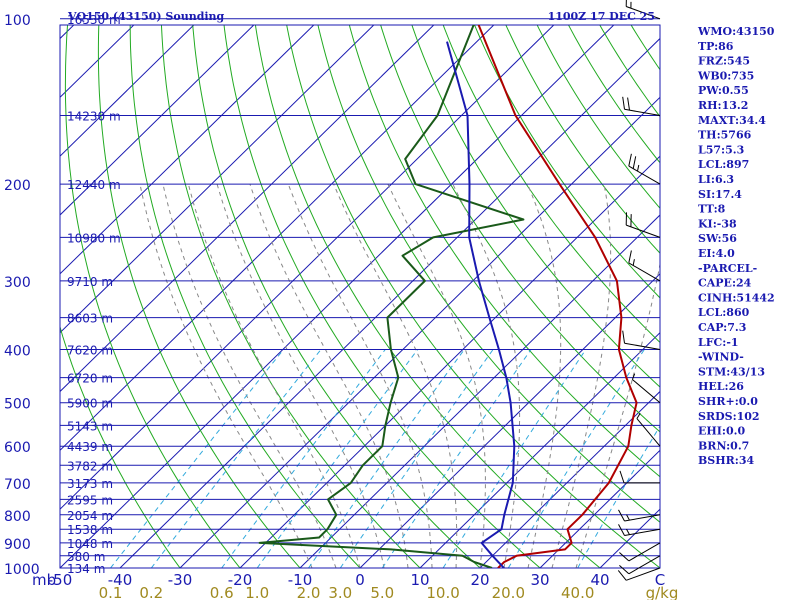  I want to click on mixing-ratio-tick-label: 40.0, so click(577, 592).